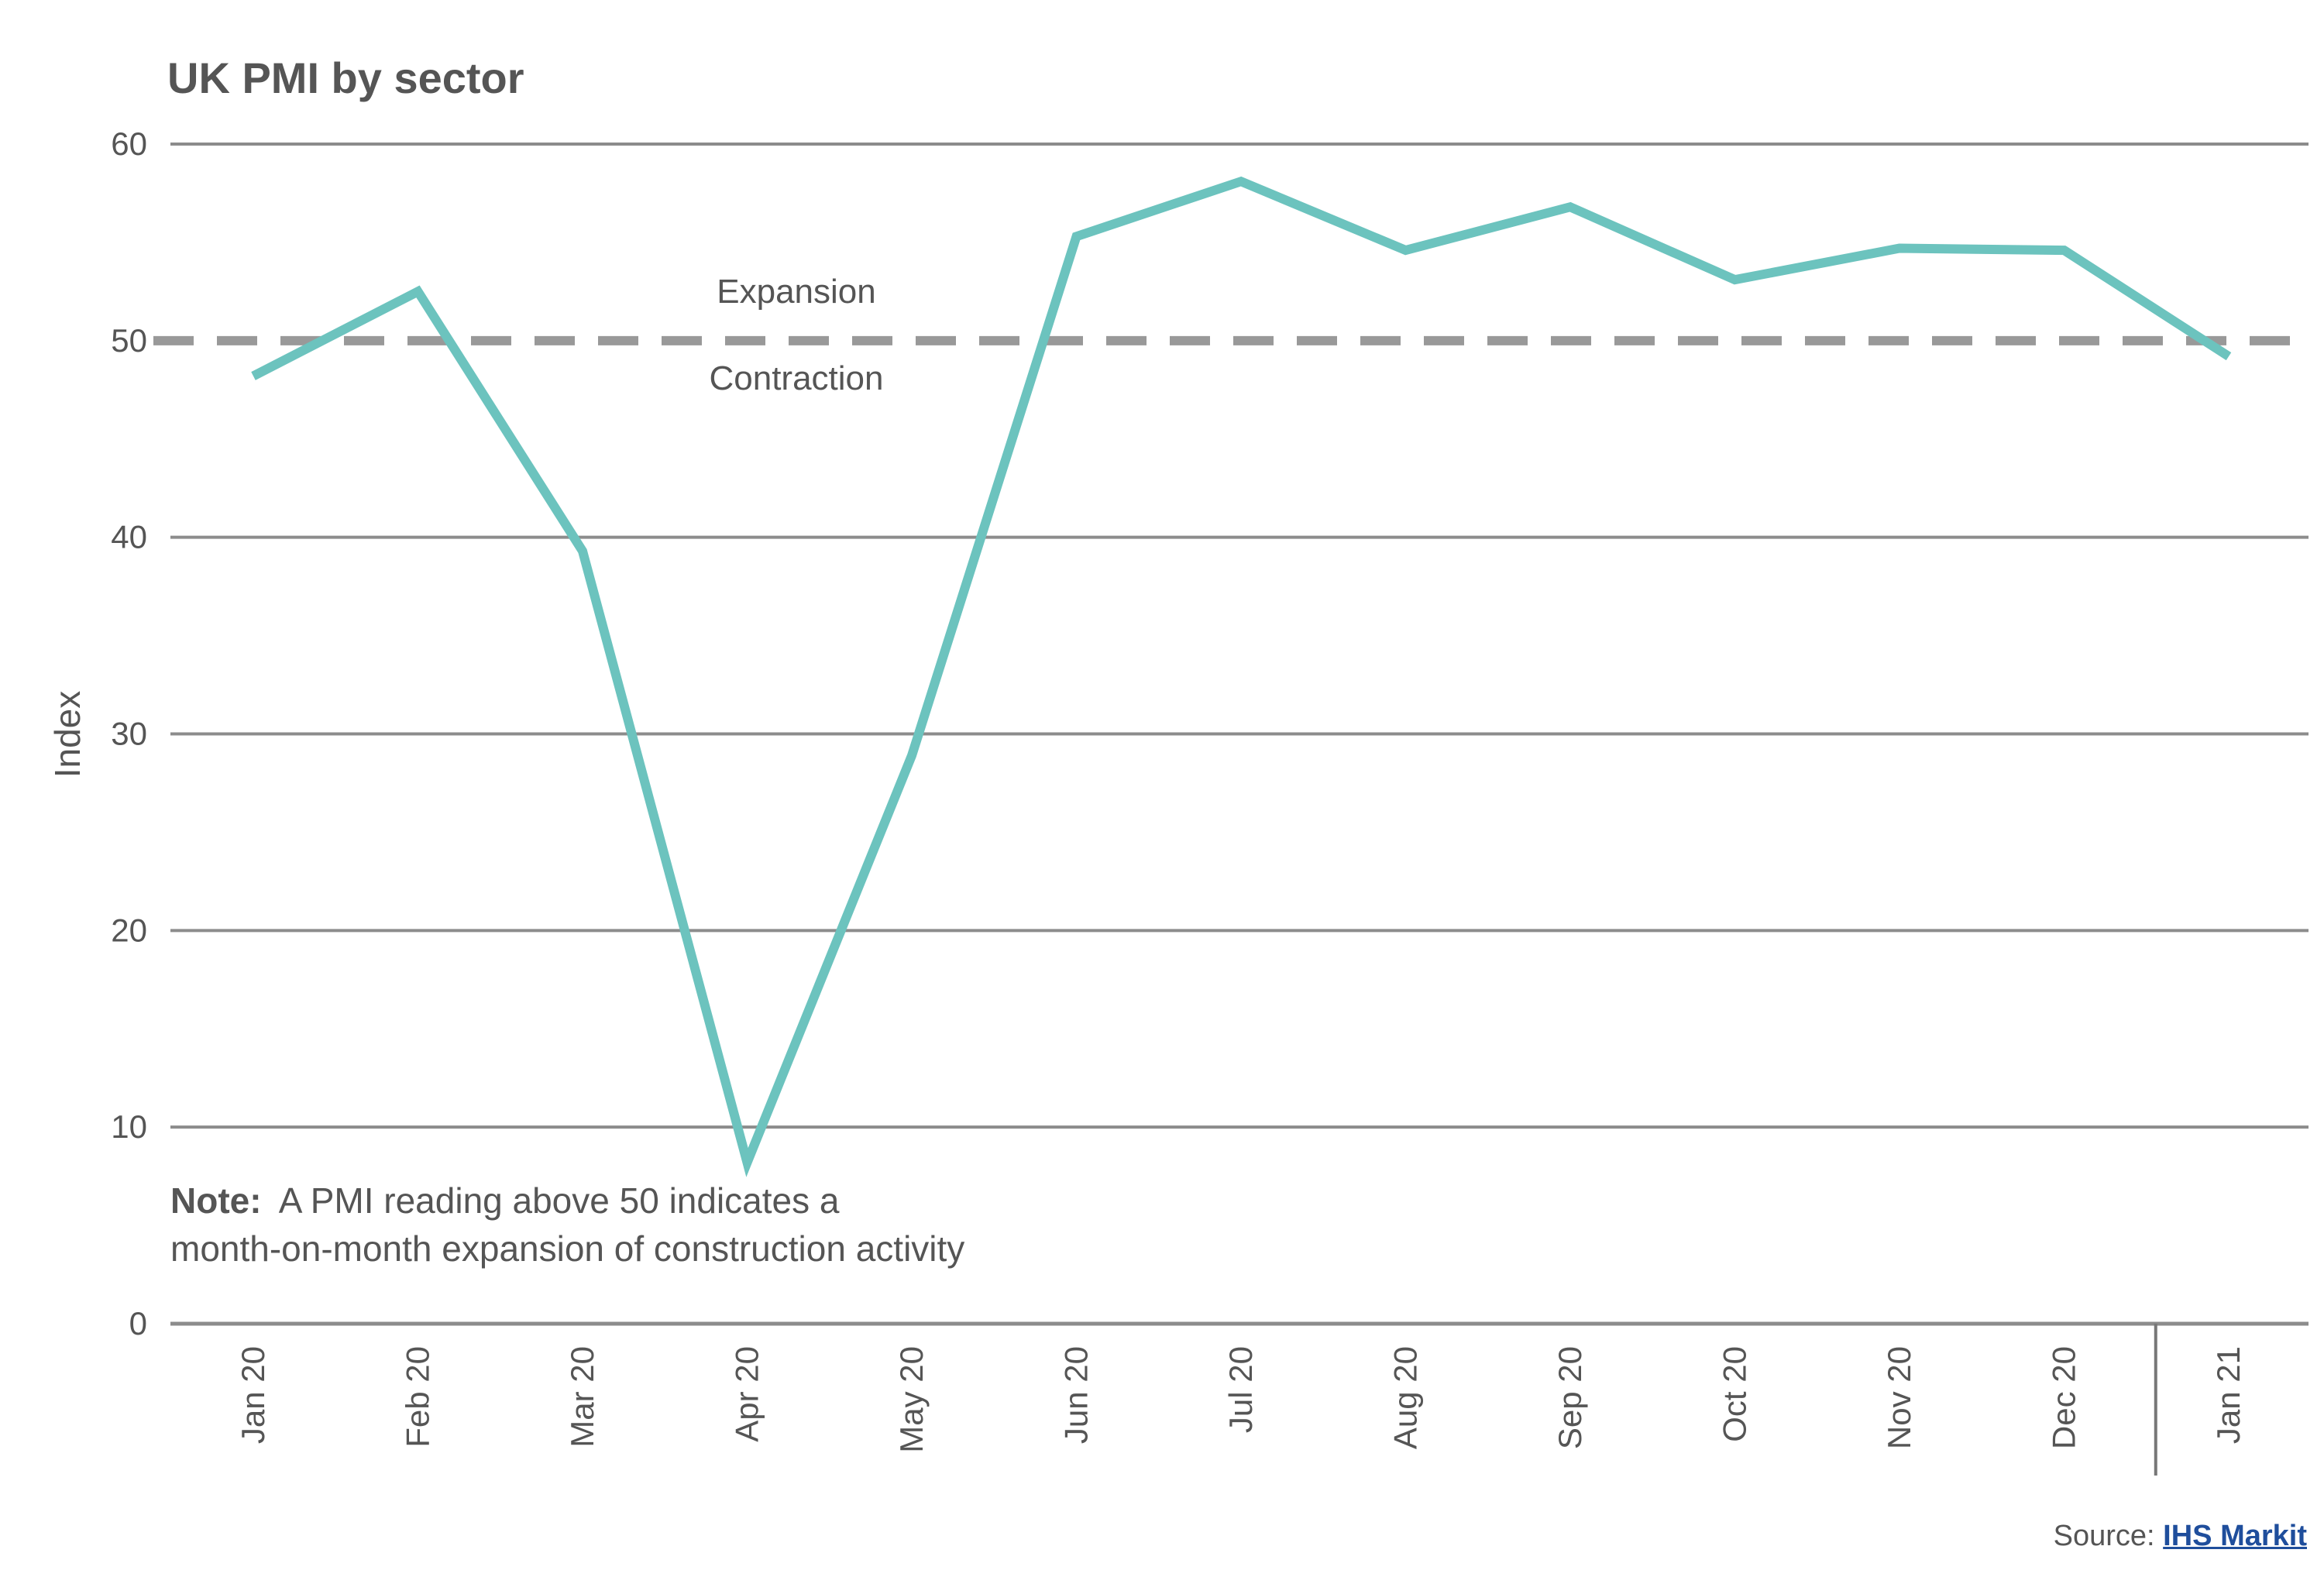 Image resolution: width=2324 pixels, height=1577 pixels. I want to click on y-tick-labels: 0 10 20 30 40 50 60, so click(129, 734).